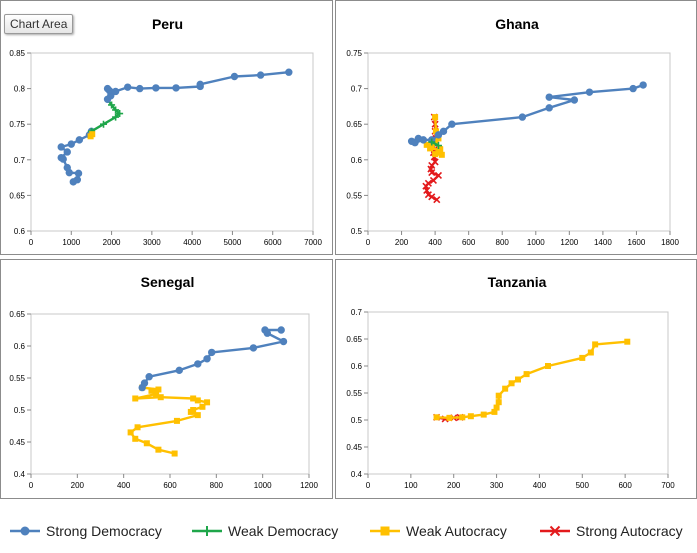 This screenshot has height=553, width=697. Describe the element at coordinates (469, 242) in the screenshot. I see `x-tick-label-ghana-3: 600` at that location.